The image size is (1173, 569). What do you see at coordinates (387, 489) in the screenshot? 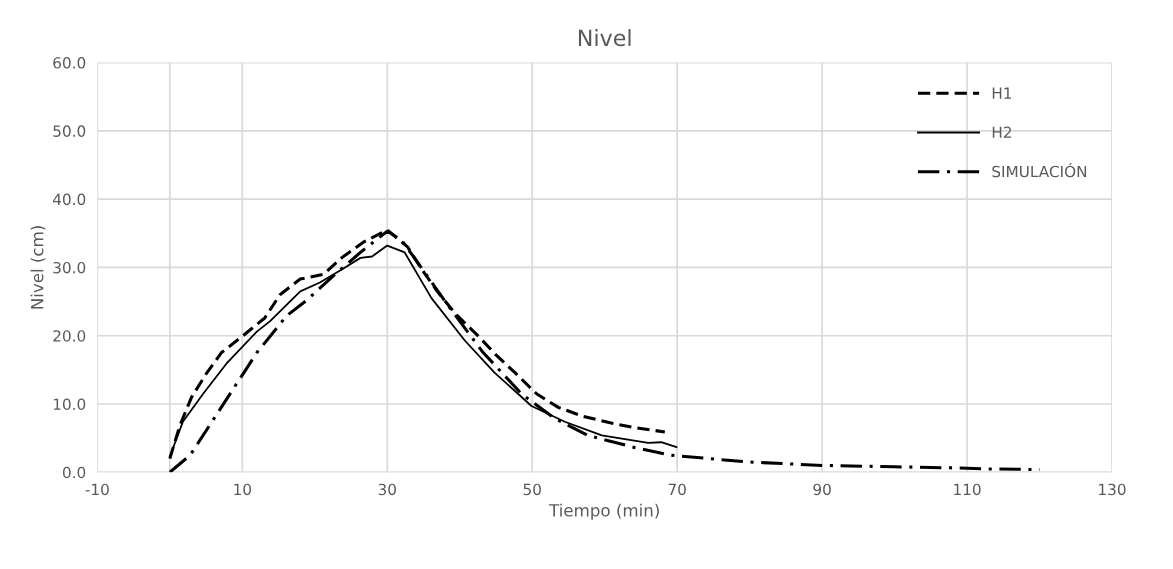
I see `x-tick-label: 30` at bounding box center [387, 489].